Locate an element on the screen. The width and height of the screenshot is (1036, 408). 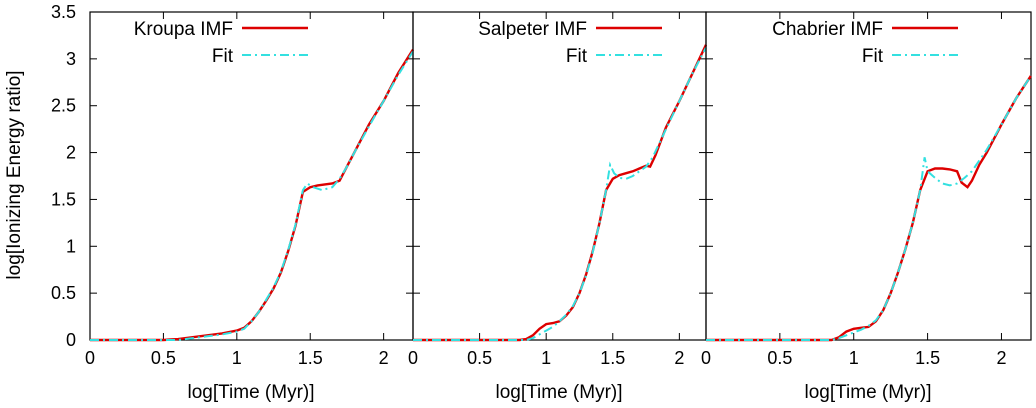
legend-label: Kroupa IMF is located at coordinates (183, 29).